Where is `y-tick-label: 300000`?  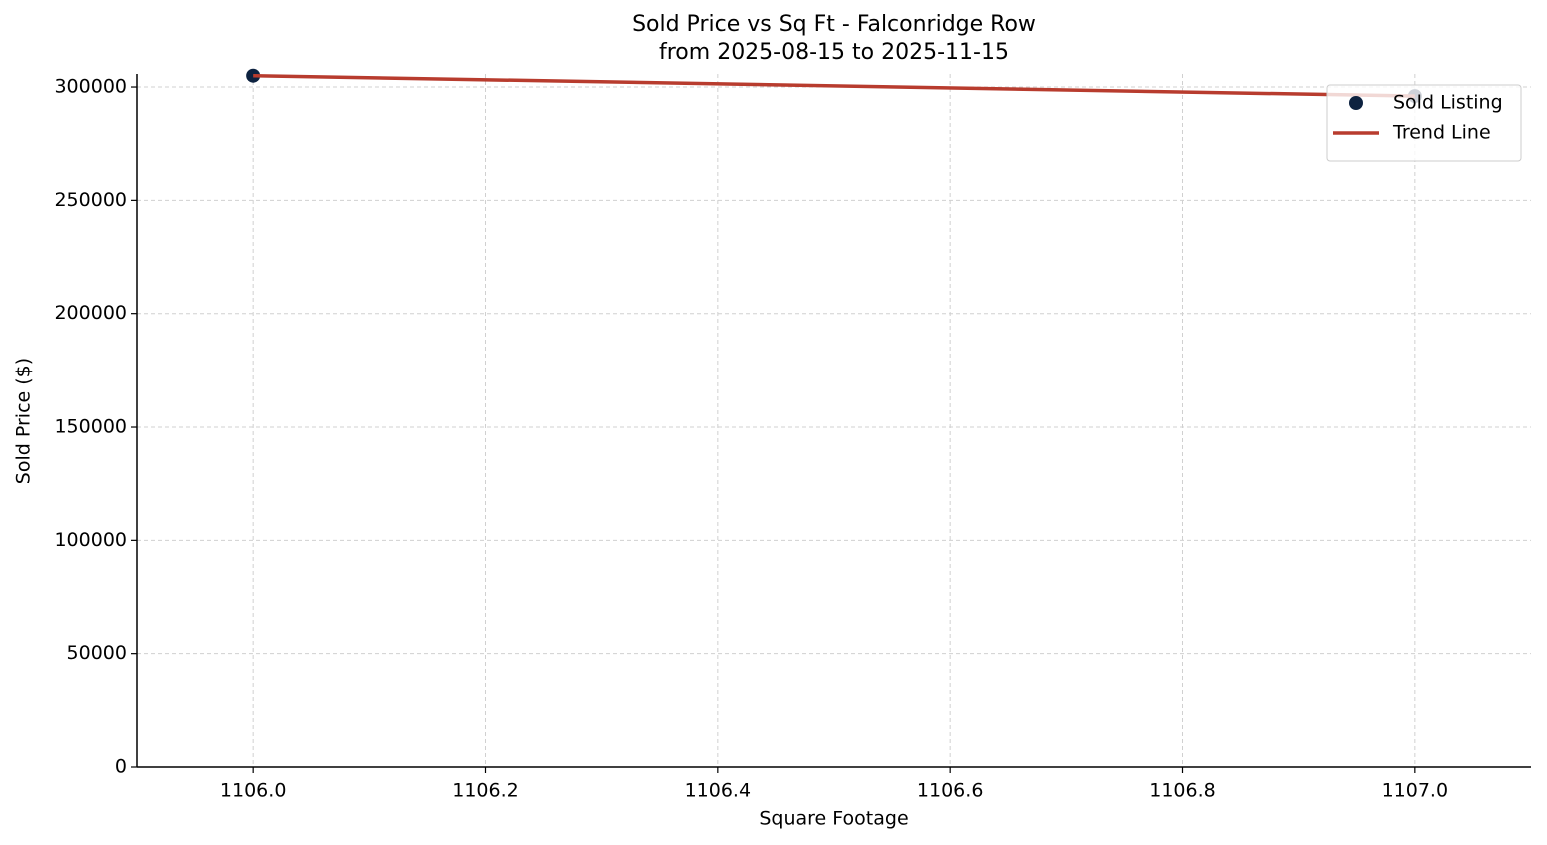 y-tick-label: 300000 is located at coordinates (90, 87).